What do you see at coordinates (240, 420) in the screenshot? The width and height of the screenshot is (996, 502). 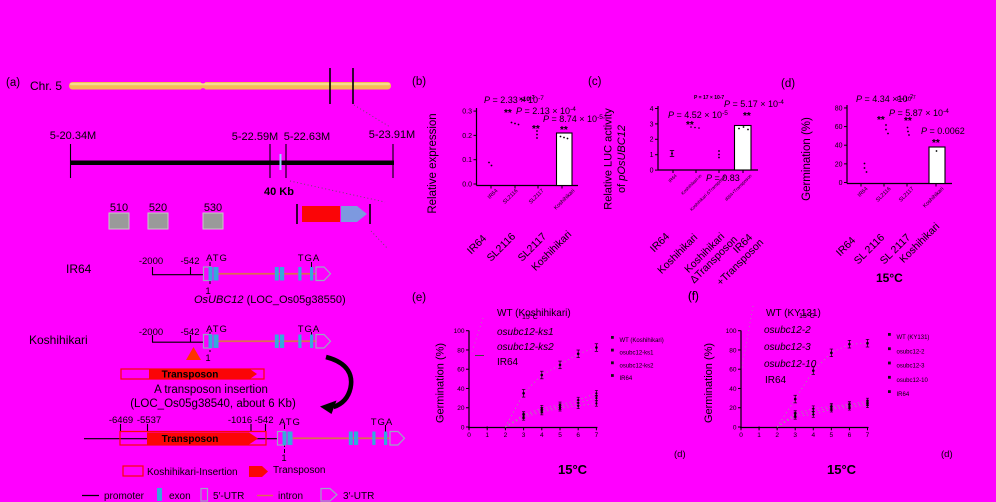 I see `svg-text: -1016` at bounding box center [240, 420].